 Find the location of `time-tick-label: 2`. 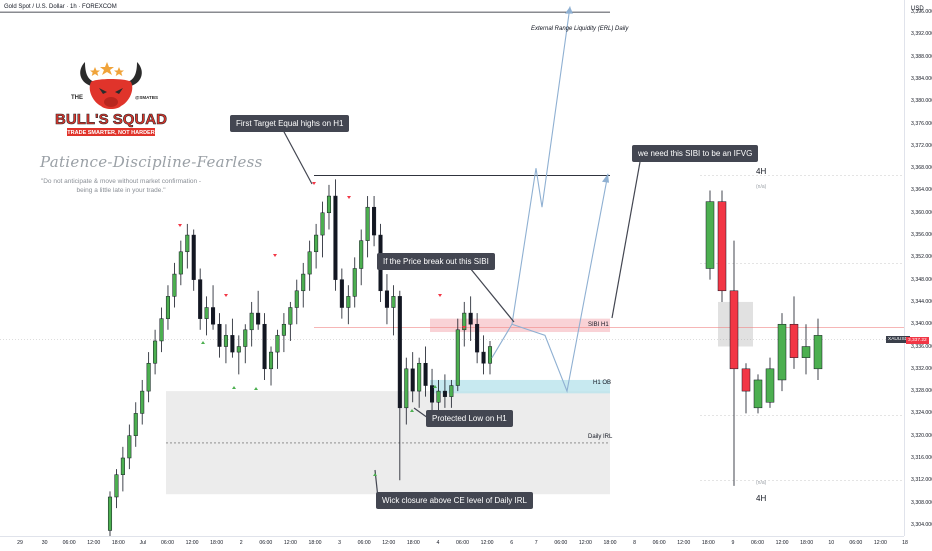

time-tick-label: 2 is located at coordinates (241, 543).